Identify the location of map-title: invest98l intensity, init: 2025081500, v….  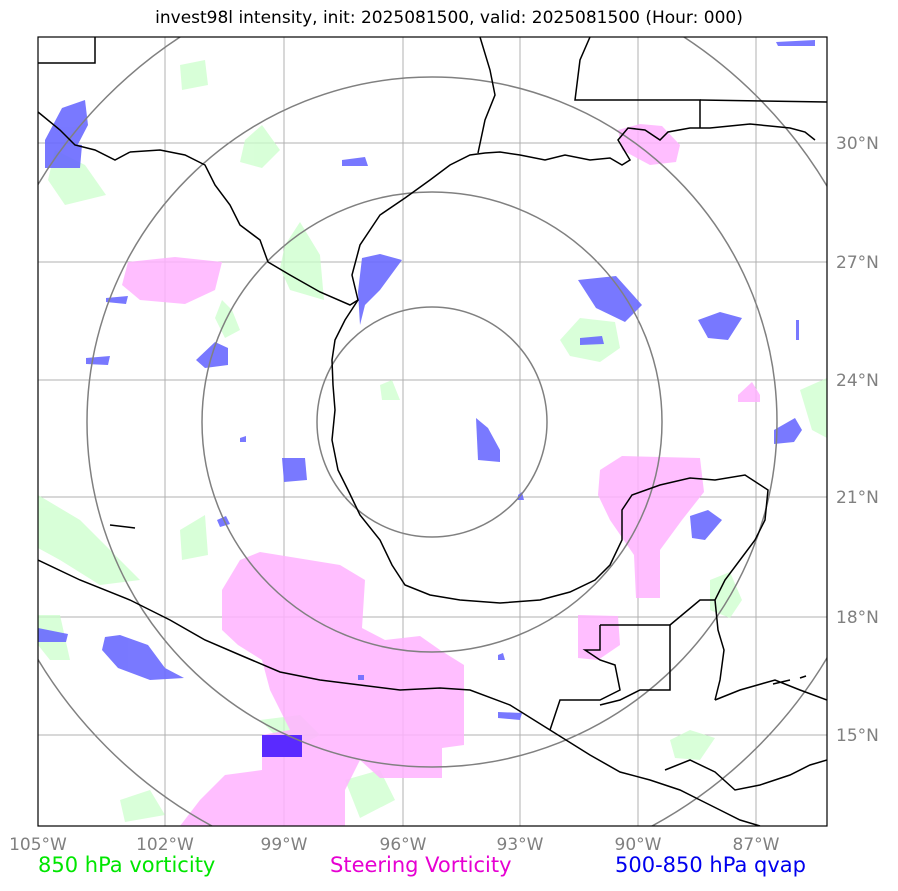
(449, 18).